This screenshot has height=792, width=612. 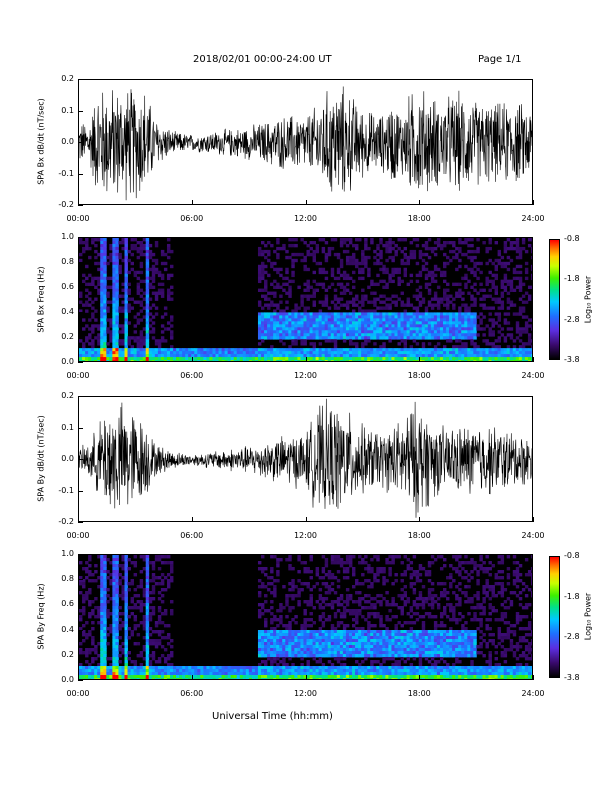 What do you see at coordinates (67, 629) in the screenshot?
I see `y-tick-label: 0.4` at bounding box center [67, 629].